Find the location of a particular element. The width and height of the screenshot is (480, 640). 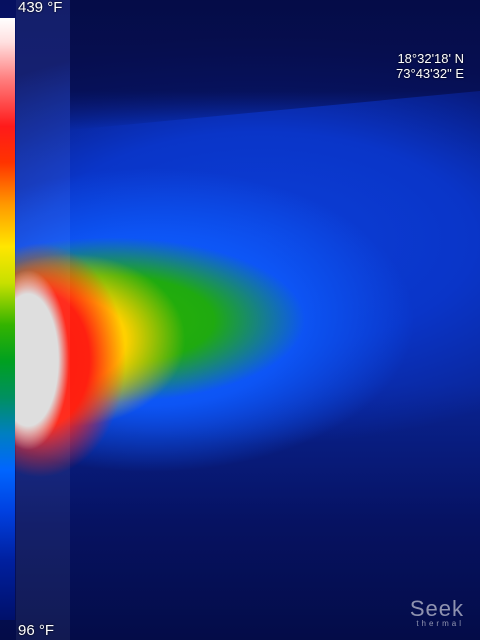

temperature-scale-bar is located at coordinates (7, 319).